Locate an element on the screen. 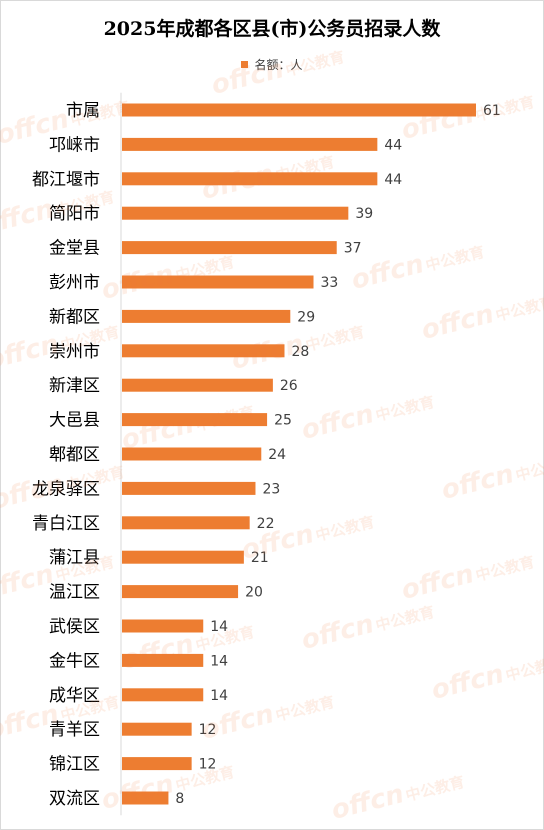 The width and height of the screenshot is (544, 830). data-label: 29 is located at coordinates (306, 317).